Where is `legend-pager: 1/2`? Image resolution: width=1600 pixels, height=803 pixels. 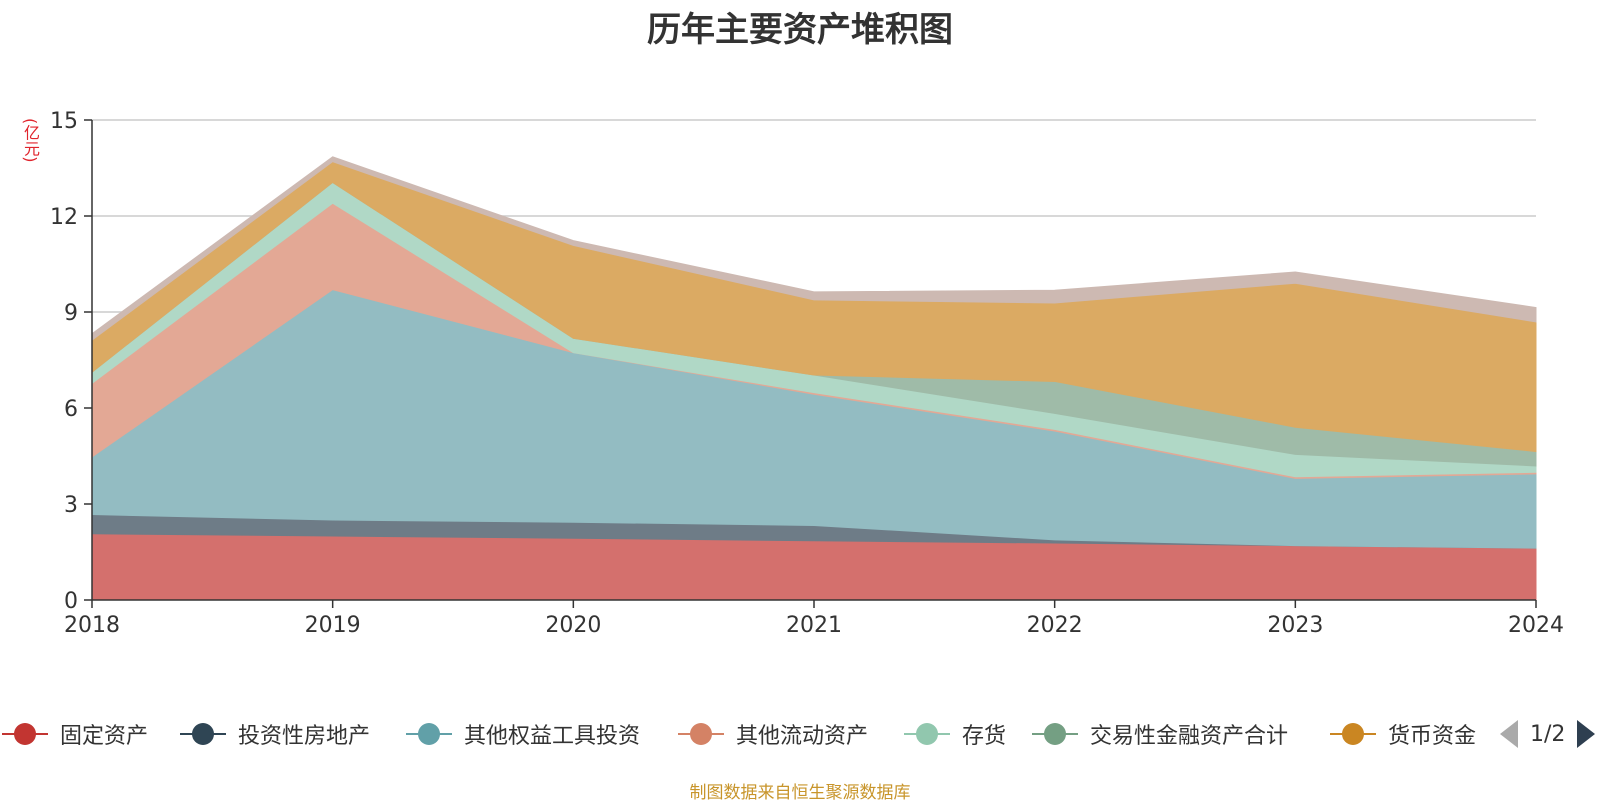
legend-pager: 1/2 is located at coordinates (1548, 734).